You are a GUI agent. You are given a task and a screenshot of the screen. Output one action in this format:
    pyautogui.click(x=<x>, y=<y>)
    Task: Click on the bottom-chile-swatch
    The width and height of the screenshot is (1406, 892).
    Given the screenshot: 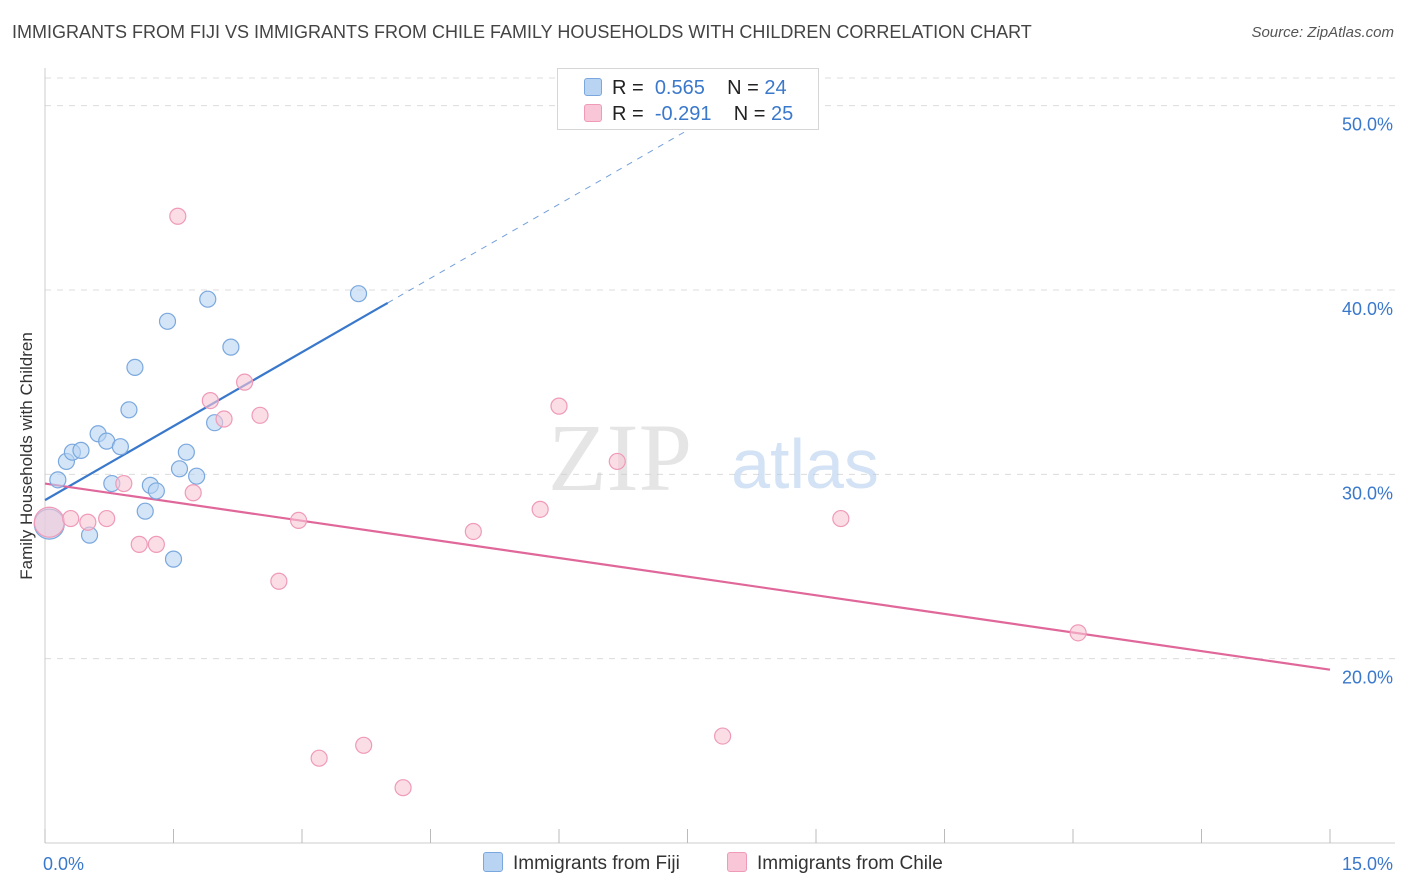 What is the action you would take?
    pyautogui.click(x=737, y=862)
    